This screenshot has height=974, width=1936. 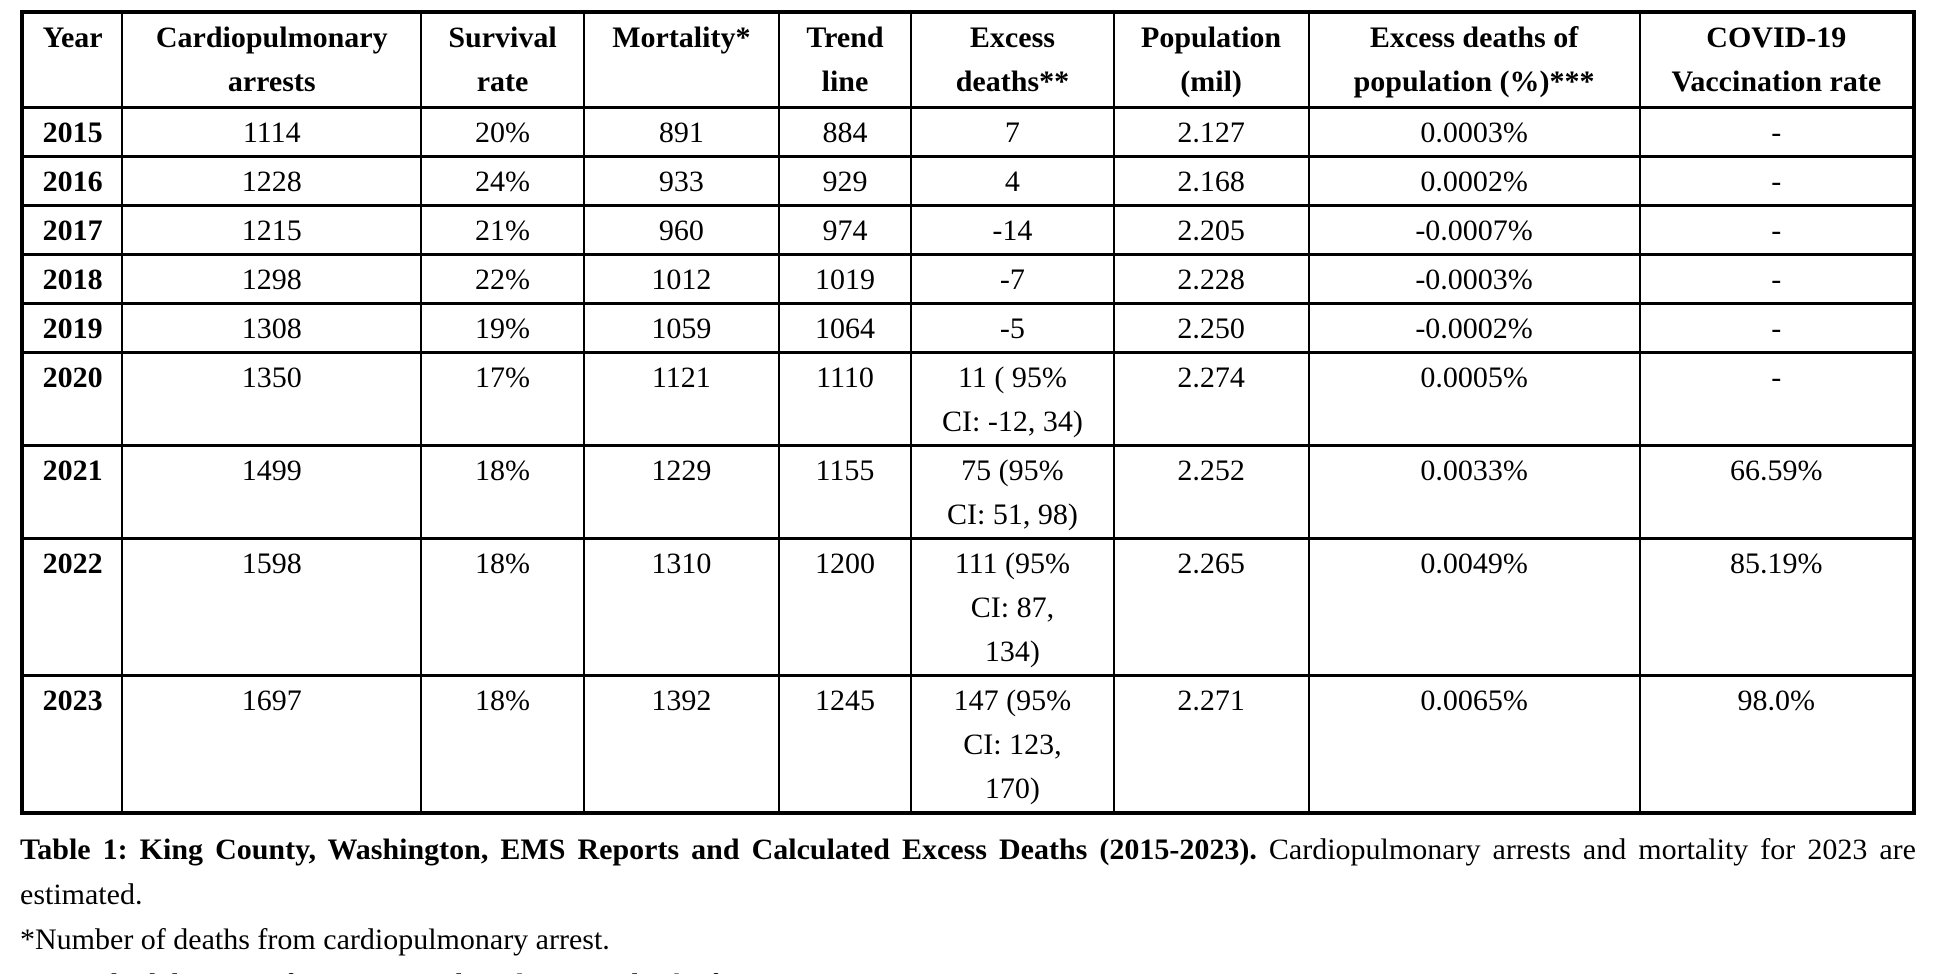 I want to click on arrests-cell: 1697, so click(x=272, y=743).